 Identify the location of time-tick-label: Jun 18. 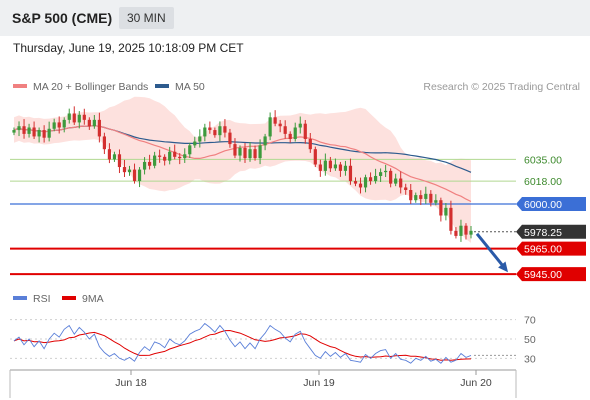
(131, 383).